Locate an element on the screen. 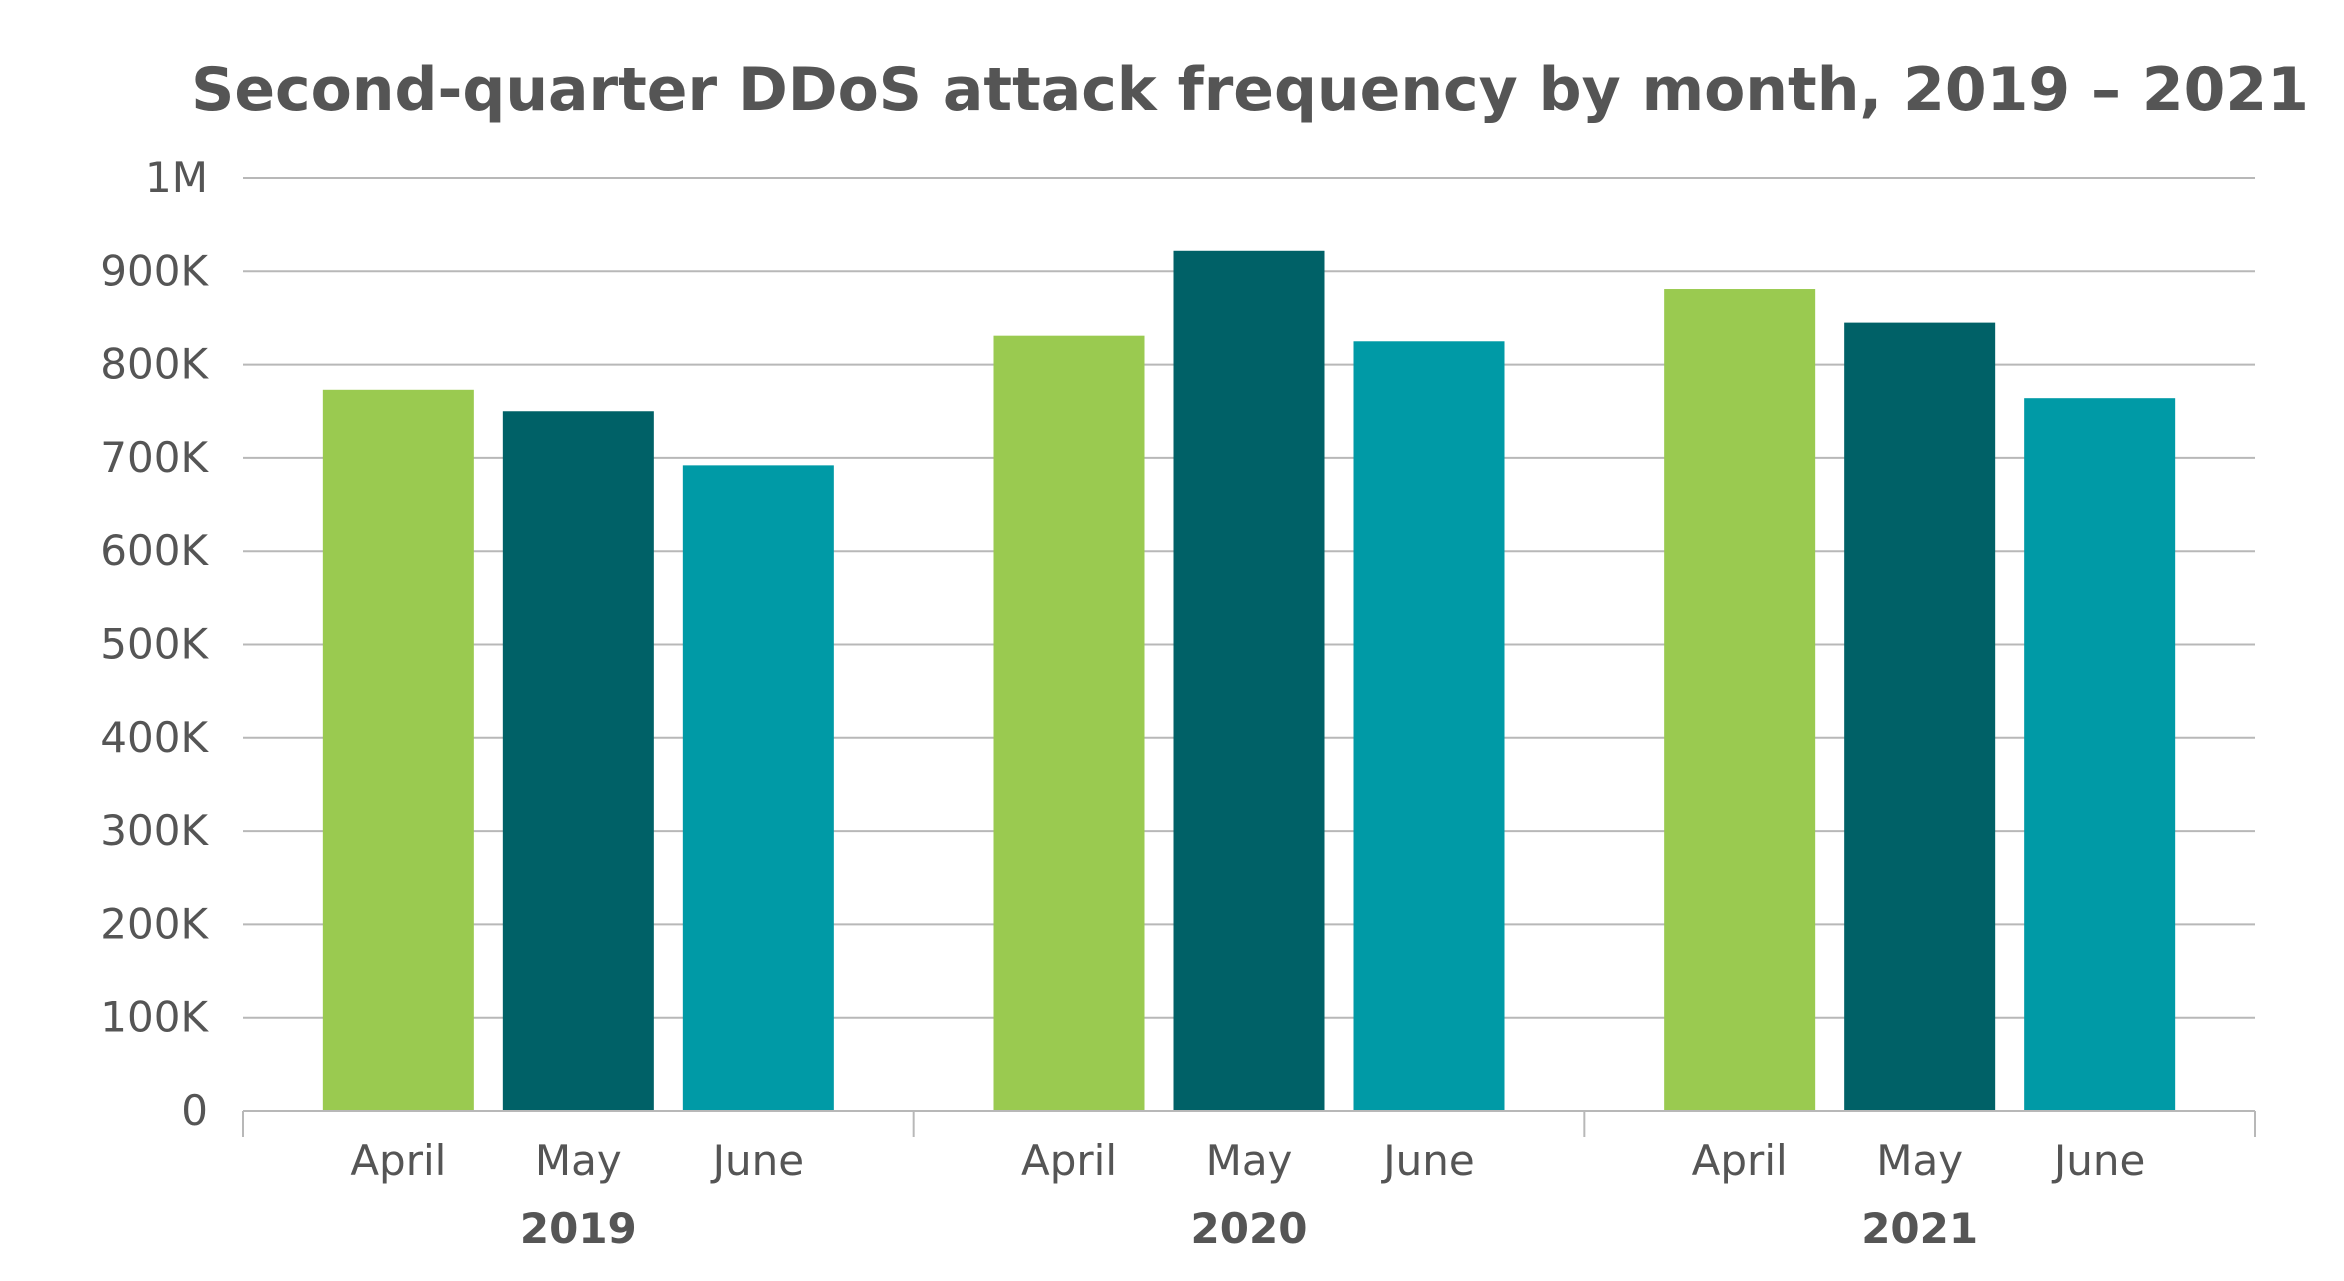 The height and width of the screenshot is (1281, 2344). bar-2021-may is located at coordinates (1920, 716).